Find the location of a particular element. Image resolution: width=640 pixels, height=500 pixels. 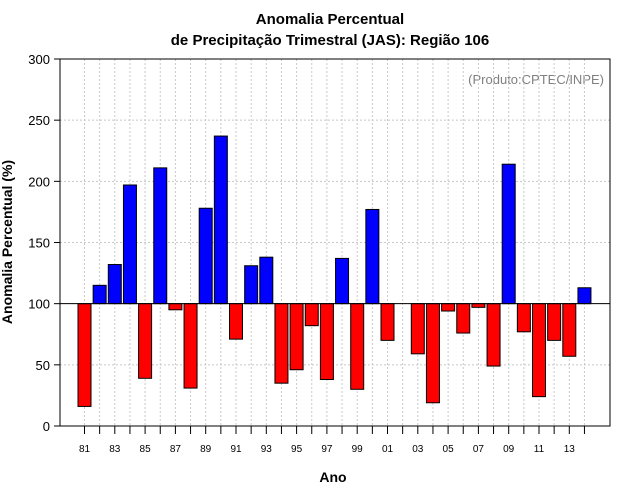

y-tick-label: 300 is located at coordinates (39, 59).